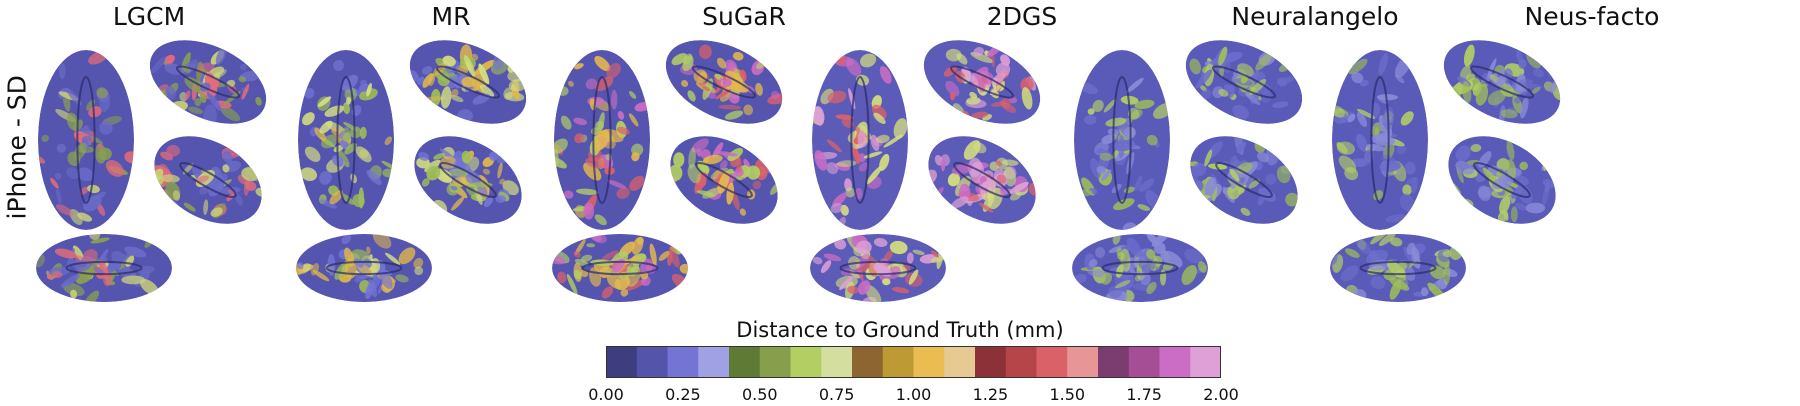 The width and height of the screenshot is (1800, 406). Describe the element at coordinates (1315, 16) in the screenshot. I see `method-title: Neuralangelo` at that location.